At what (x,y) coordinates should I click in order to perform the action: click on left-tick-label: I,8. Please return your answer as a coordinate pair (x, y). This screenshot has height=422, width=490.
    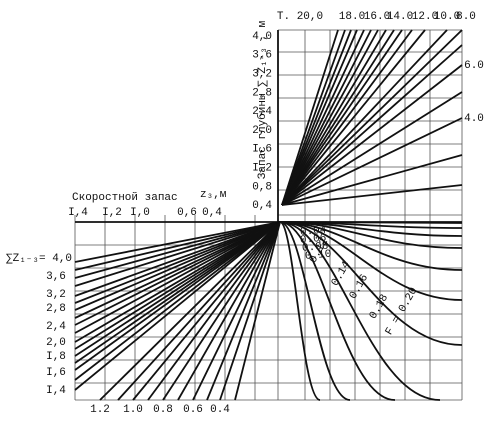
    Looking at the image, I should click on (56, 357).